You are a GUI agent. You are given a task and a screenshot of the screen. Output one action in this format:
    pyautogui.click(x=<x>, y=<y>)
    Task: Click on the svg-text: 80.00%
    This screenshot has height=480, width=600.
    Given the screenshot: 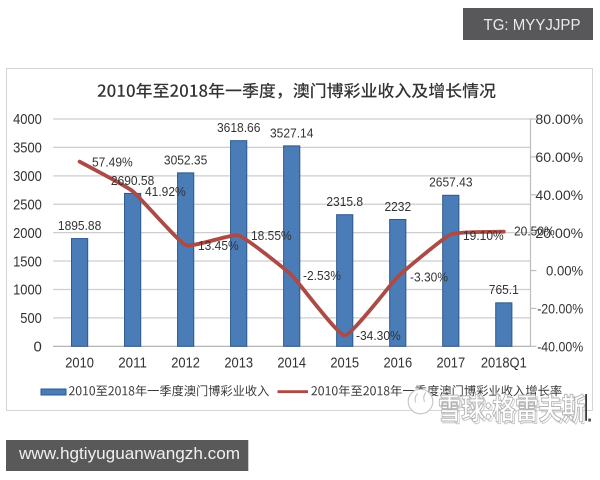 What is the action you would take?
    pyautogui.click(x=559, y=119)
    